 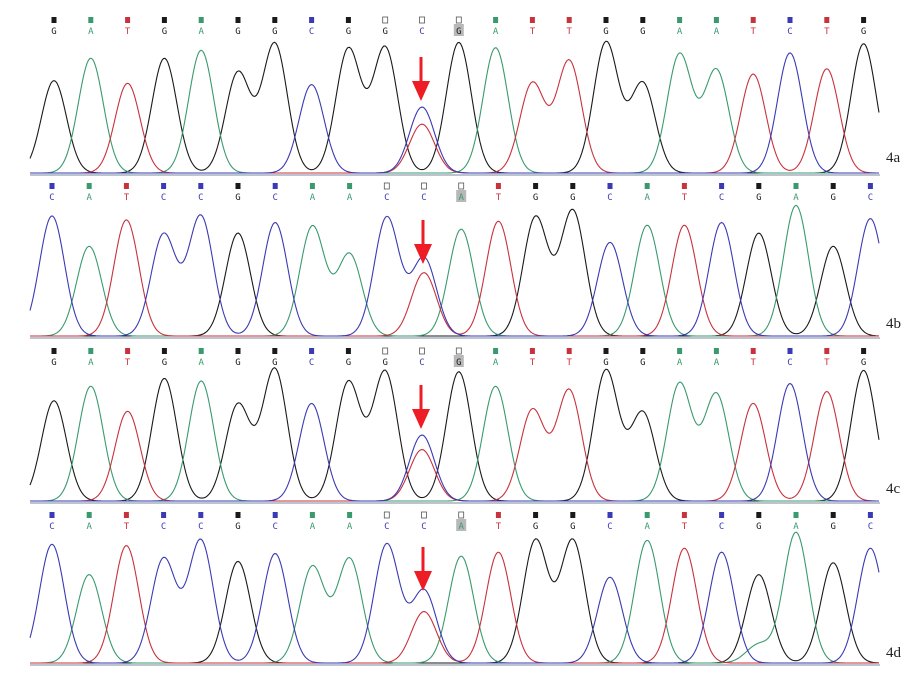 What do you see at coordinates (893, 324) in the screenshot?
I see `panel-label: 4b` at bounding box center [893, 324].